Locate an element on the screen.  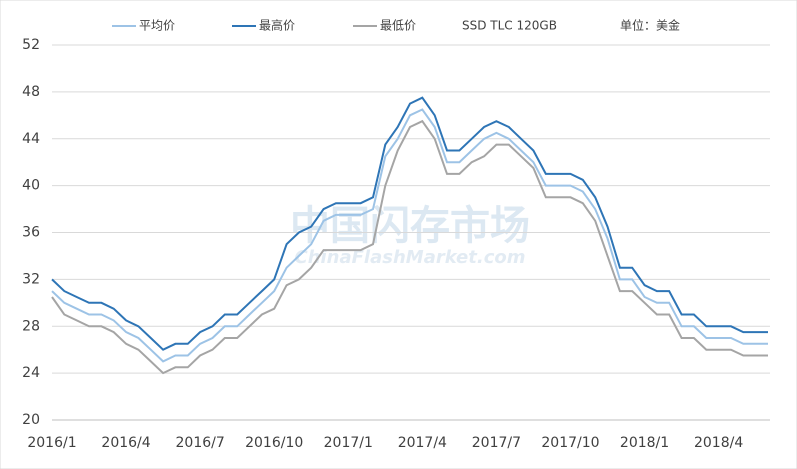
y-tick-label: 44 is located at coordinates (31, 139).